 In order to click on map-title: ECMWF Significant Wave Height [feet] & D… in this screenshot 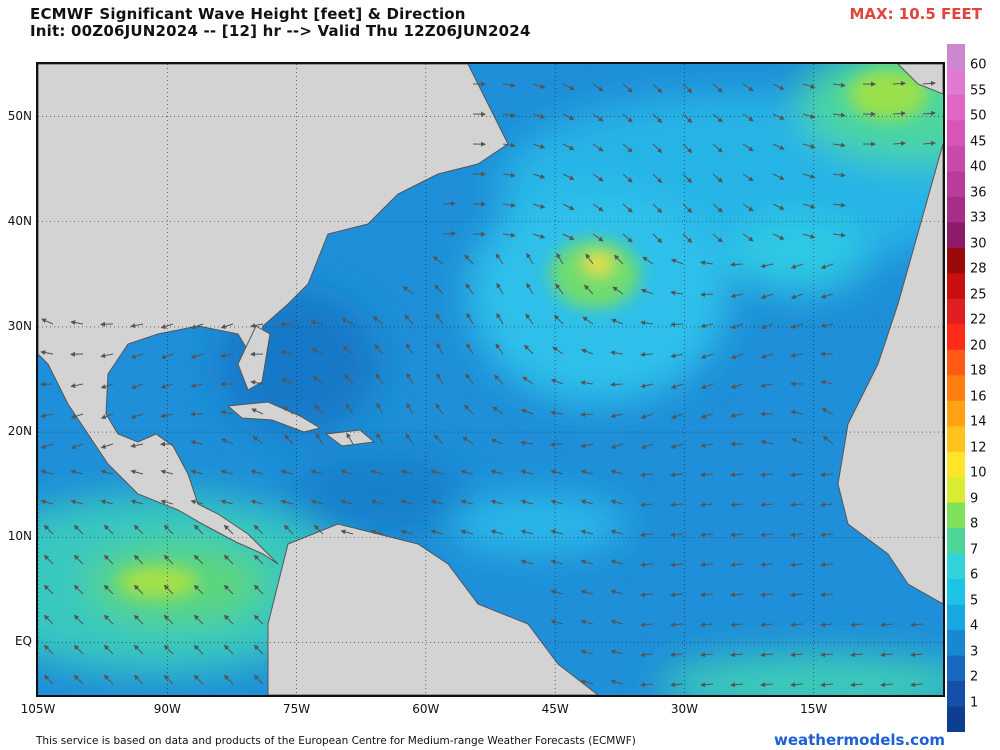, I will do `click(248, 14)`.